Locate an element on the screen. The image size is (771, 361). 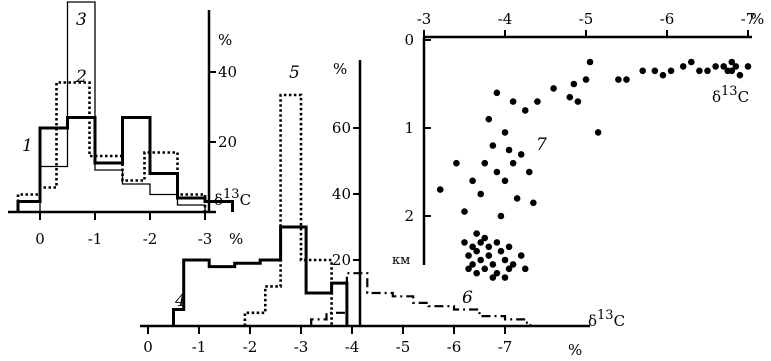
panel-c-x-tick-label: -7 is located at coordinates (748, 19).